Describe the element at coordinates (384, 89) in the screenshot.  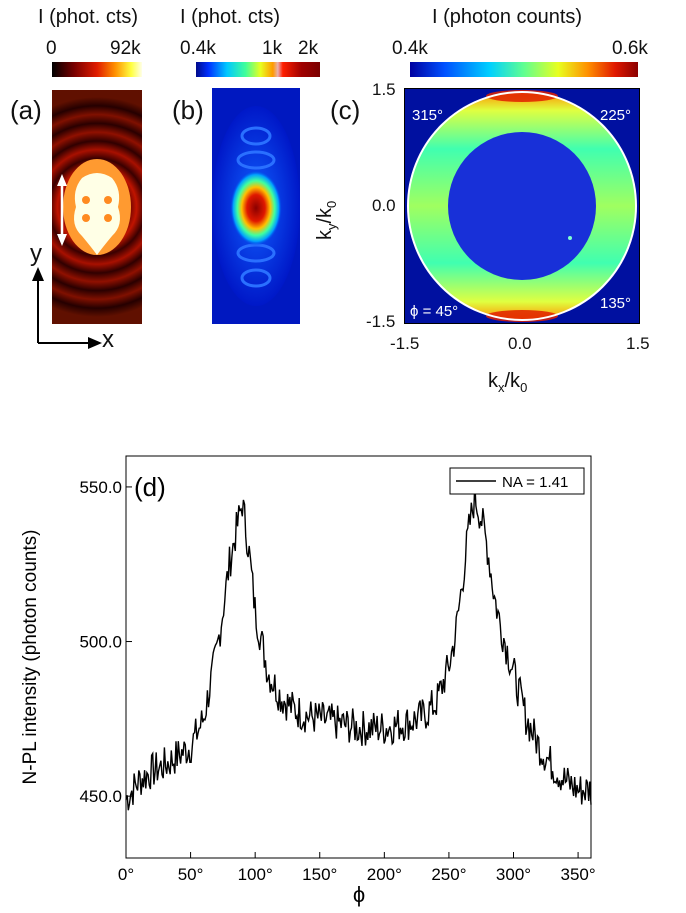
I see `panel-c-ytick-1: 1.5` at that location.